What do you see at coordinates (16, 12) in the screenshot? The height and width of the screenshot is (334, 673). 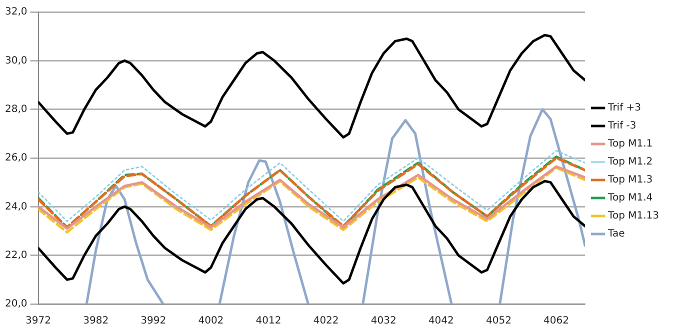 I see `y-tick-label: 32,0` at bounding box center [16, 12].